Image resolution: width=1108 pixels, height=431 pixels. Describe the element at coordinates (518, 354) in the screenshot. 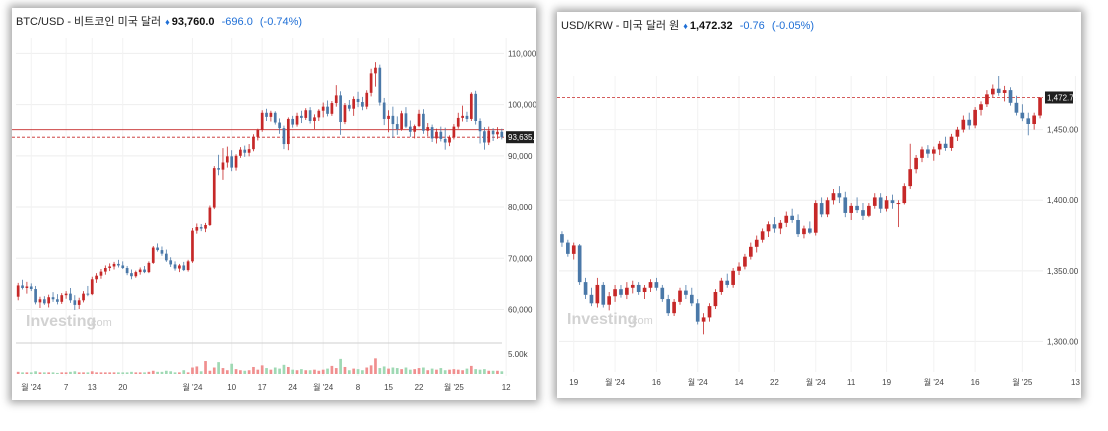

I see `volume-axis-label: 5.00k` at that location.